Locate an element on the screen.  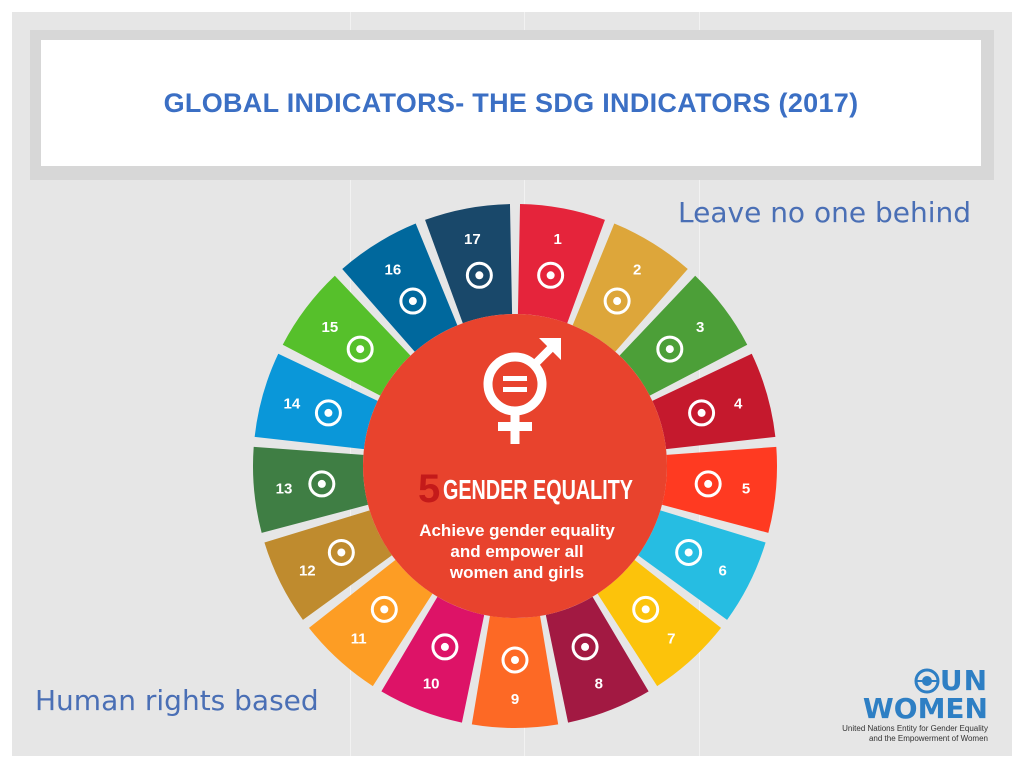
center-goal-number: 5 is located at coordinates (429, 489).